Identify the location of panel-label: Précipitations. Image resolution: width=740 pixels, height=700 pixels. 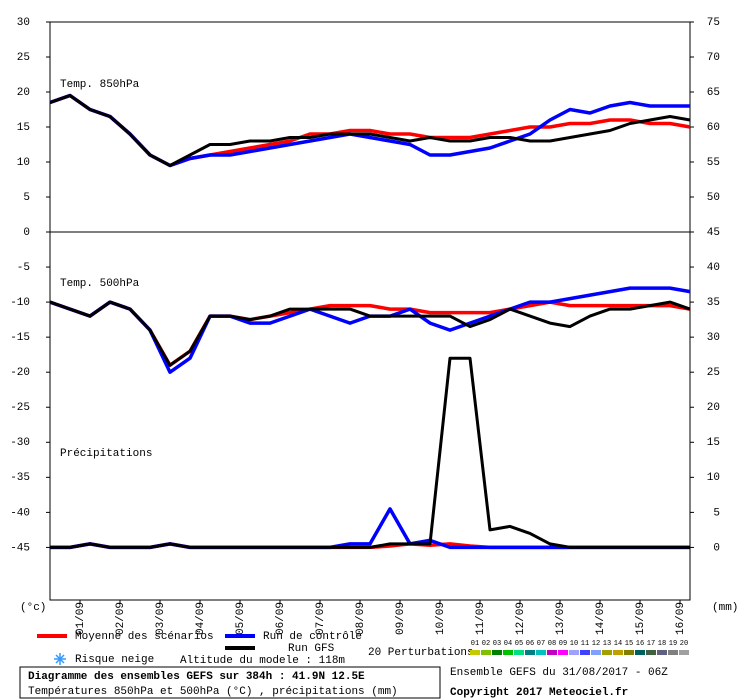
(106, 454).